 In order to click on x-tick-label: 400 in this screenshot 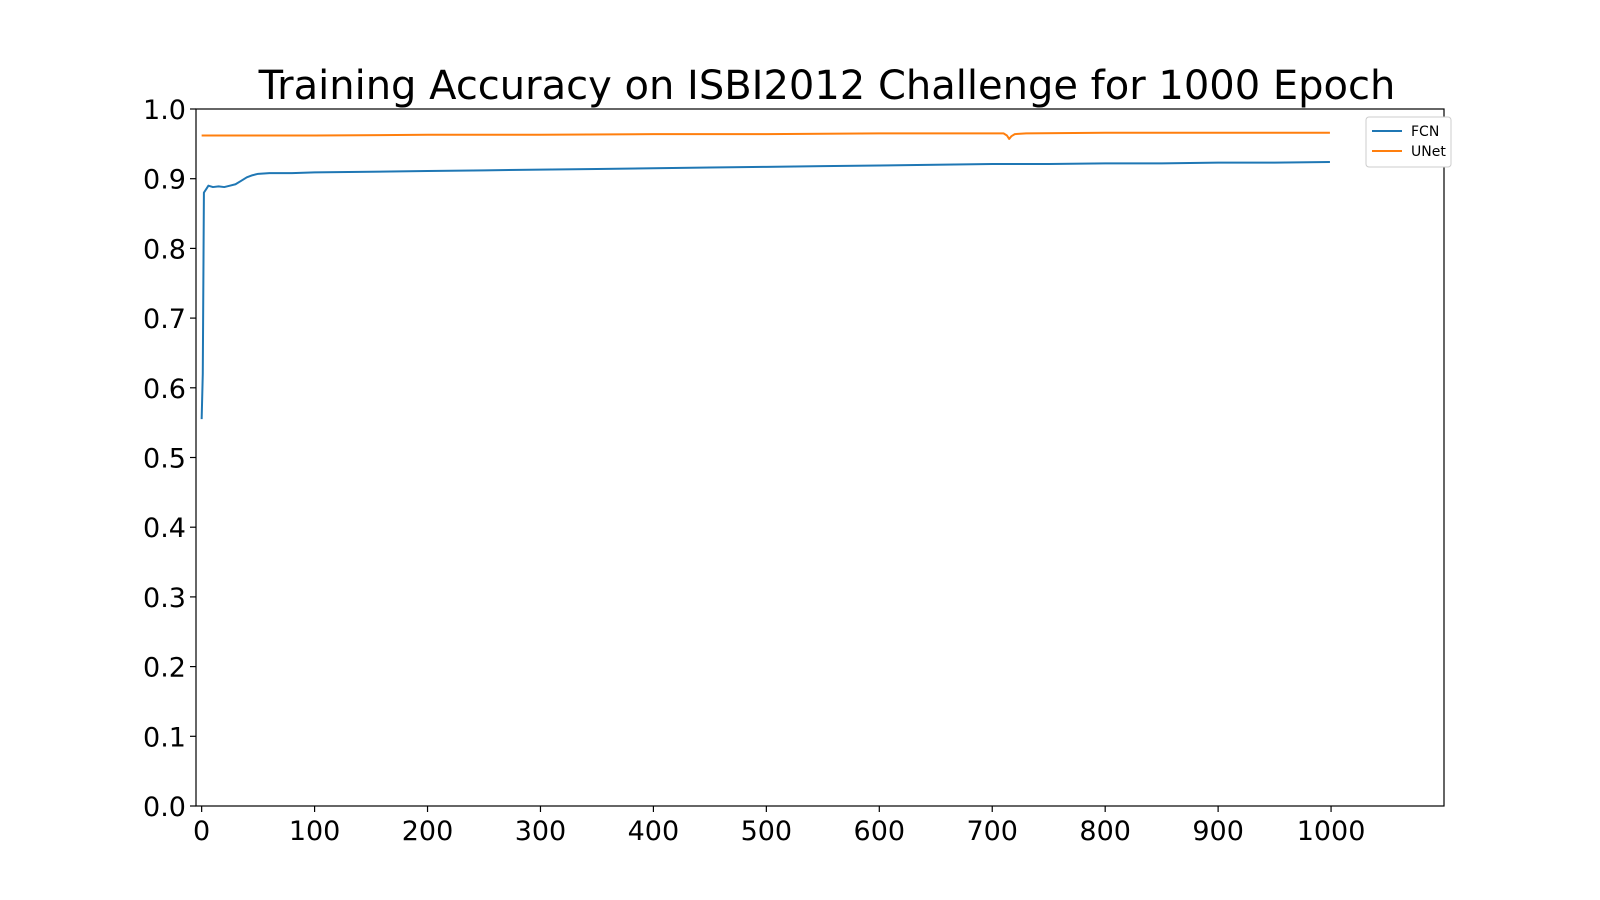, I will do `click(654, 831)`.